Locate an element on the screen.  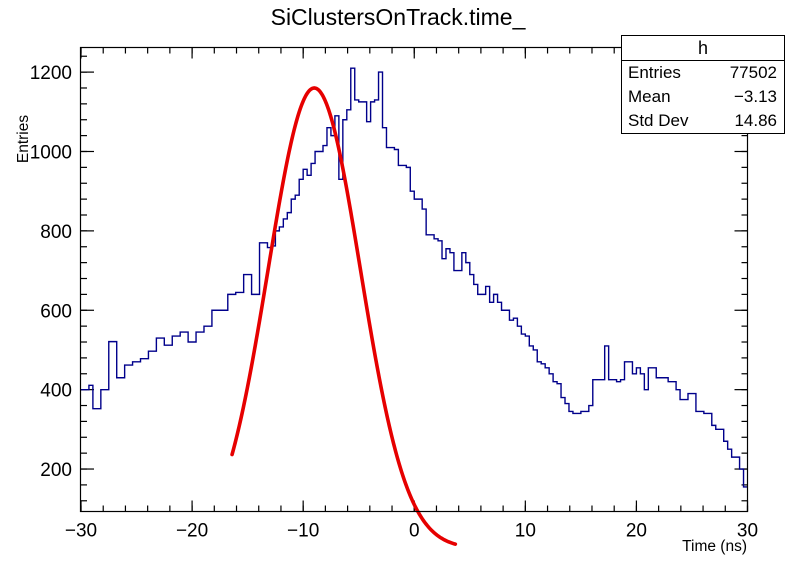
stats-value: 77502 is located at coordinates (753, 72).